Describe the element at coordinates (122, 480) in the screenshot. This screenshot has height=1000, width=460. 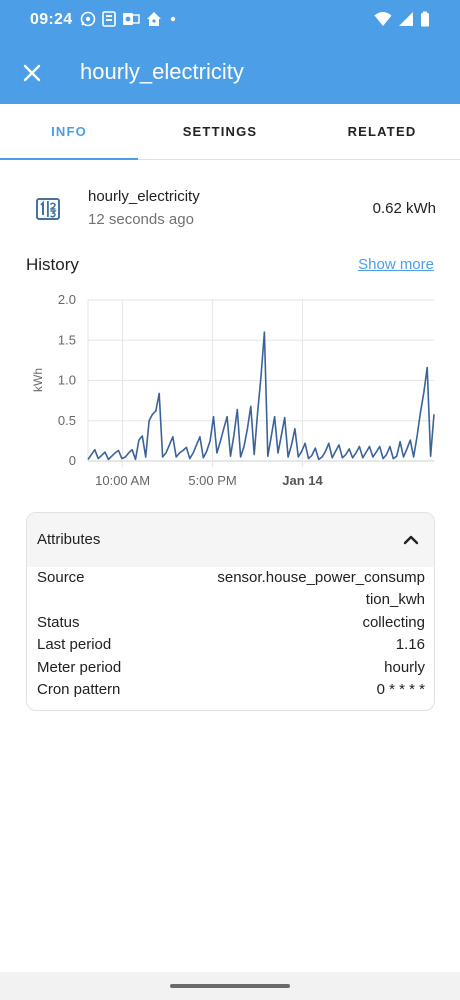
I see `chart-x-tick-label: 10:00 AM` at that location.